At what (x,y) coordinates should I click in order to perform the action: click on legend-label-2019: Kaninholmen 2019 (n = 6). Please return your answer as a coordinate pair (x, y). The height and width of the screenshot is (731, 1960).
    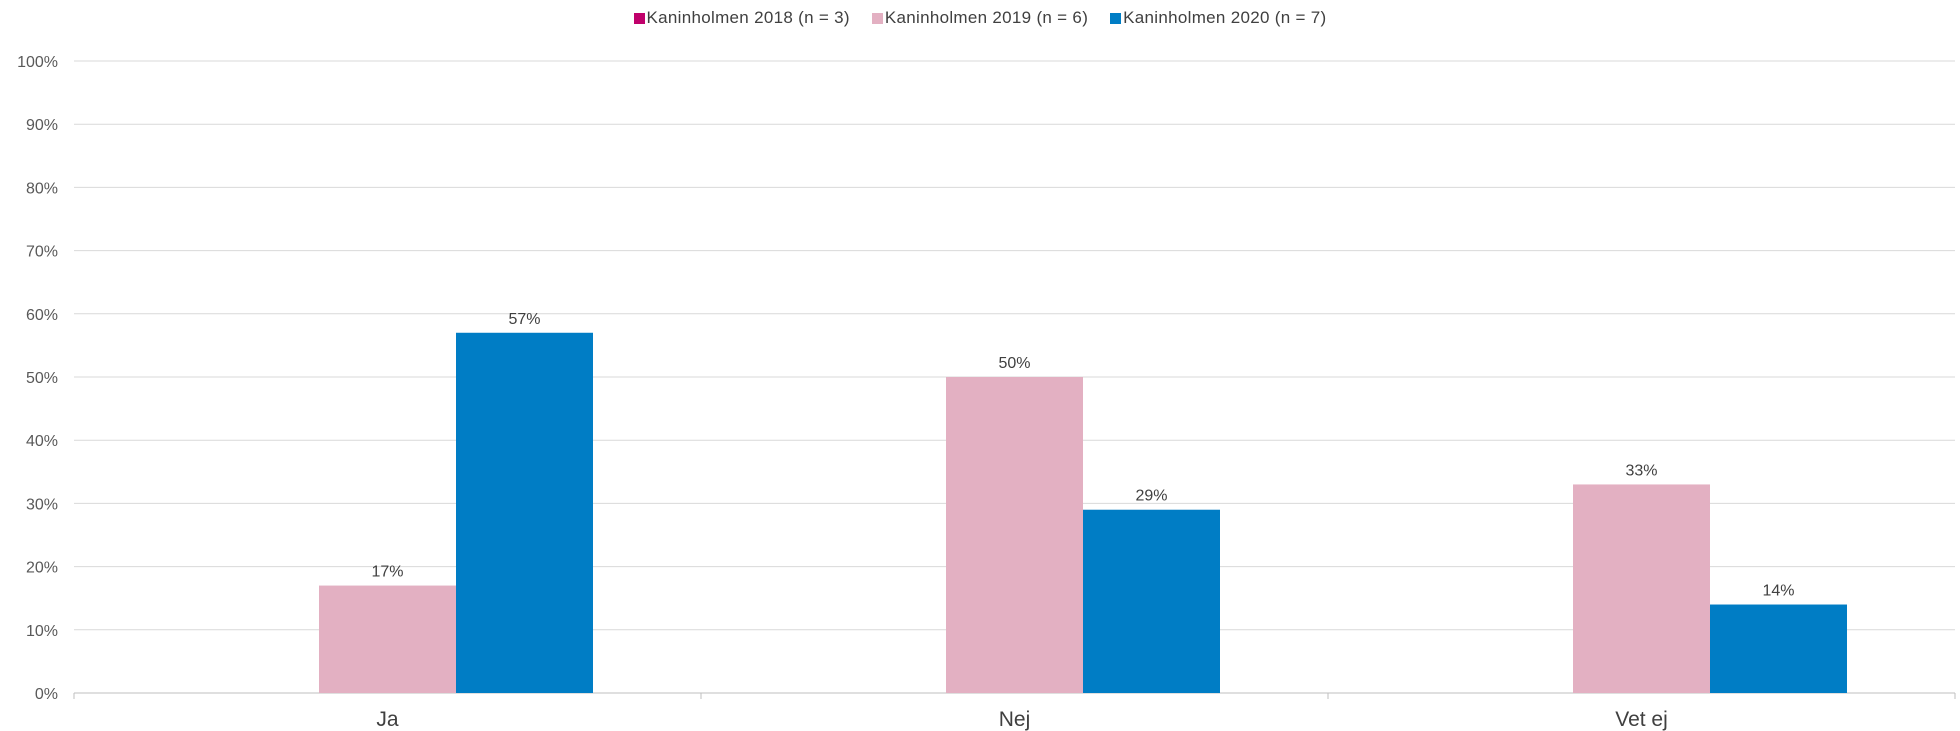
    Looking at the image, I should click on (986, 17).